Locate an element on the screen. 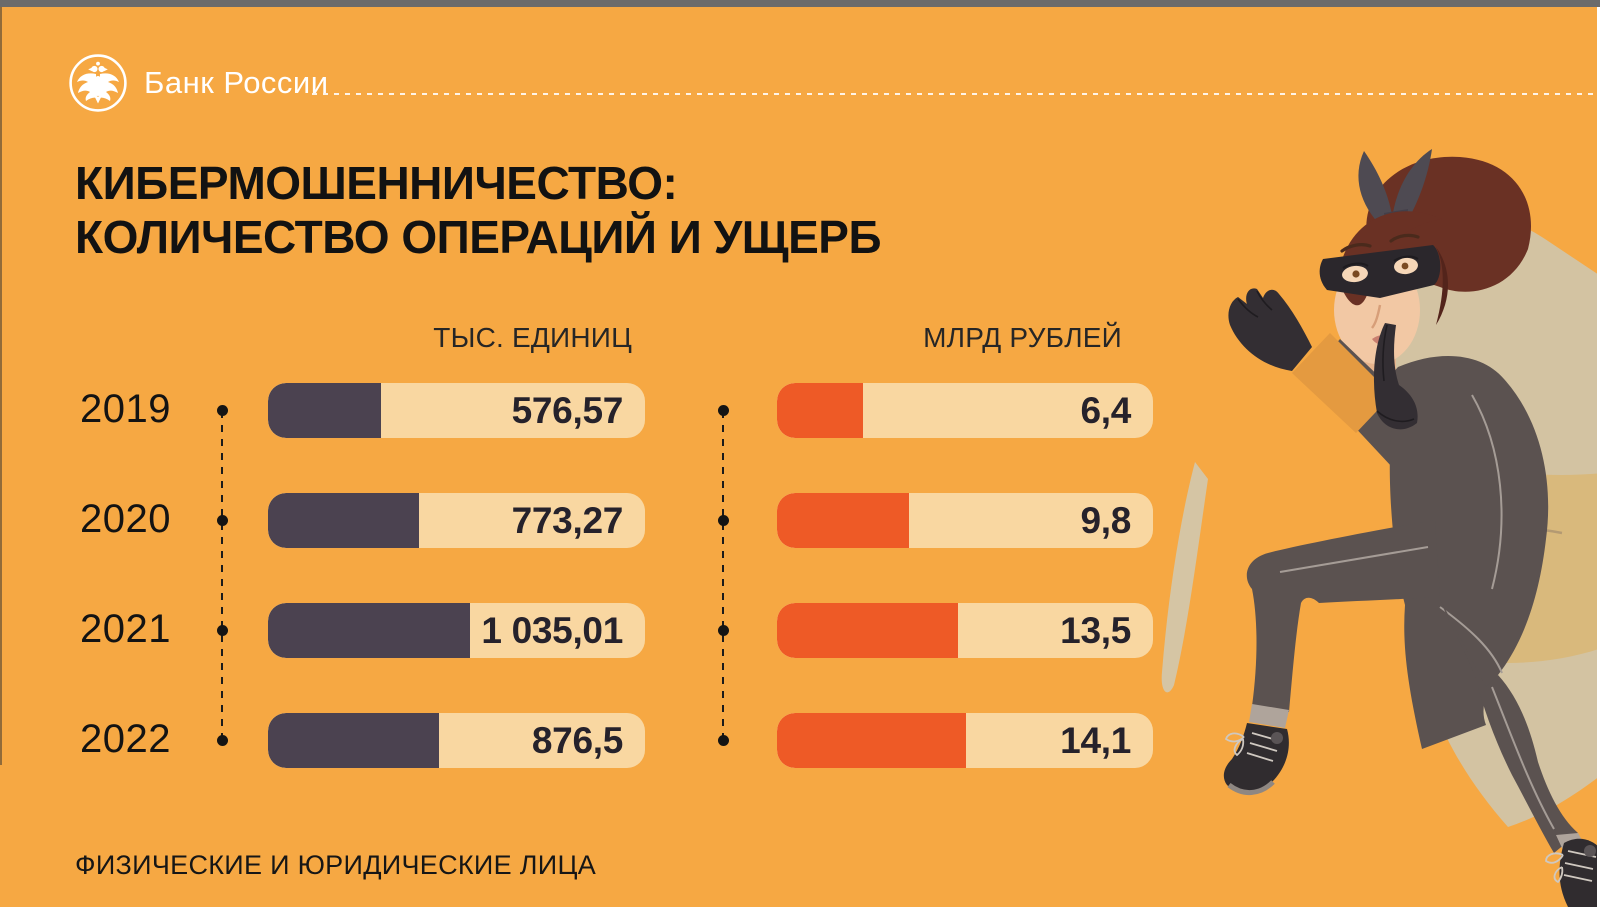 This screenshot has height=907, width=1600. page-title-line1: КИБЕРМОШЕННИЧЕСТВО: is located at coordinates (376, 183).